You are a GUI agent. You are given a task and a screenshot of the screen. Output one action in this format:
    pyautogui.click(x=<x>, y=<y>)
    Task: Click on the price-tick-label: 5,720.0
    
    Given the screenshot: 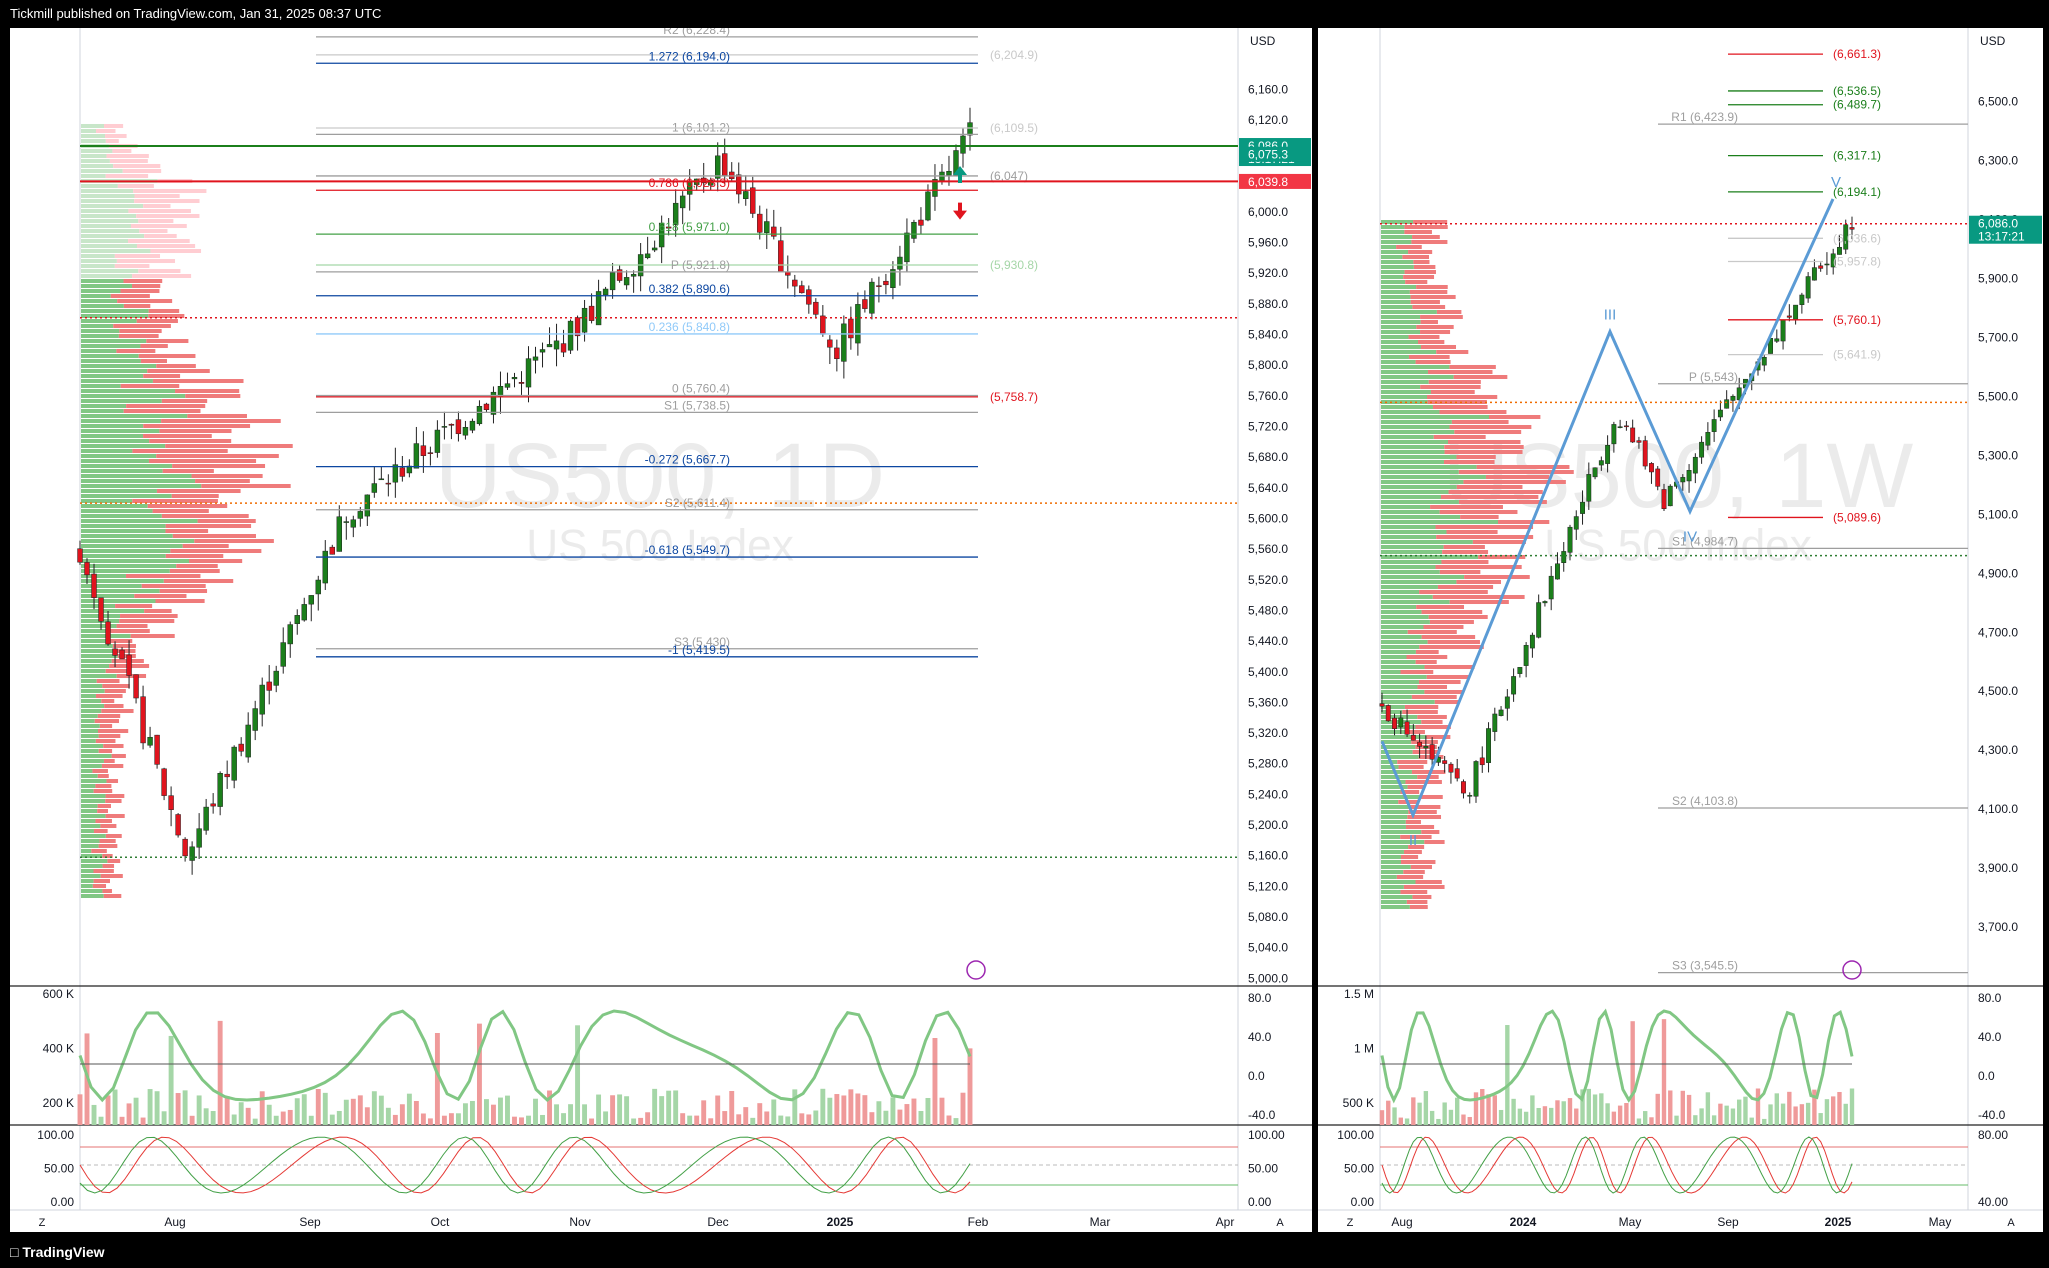 What is the action you would take?
    pyautogui.click(x=1268, y=427)
    